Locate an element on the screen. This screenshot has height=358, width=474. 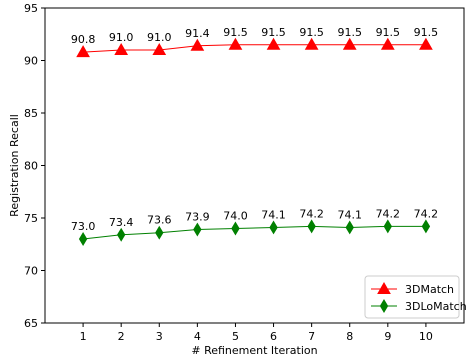
x-tick-label: 3 is located at coordinates (159, 336).